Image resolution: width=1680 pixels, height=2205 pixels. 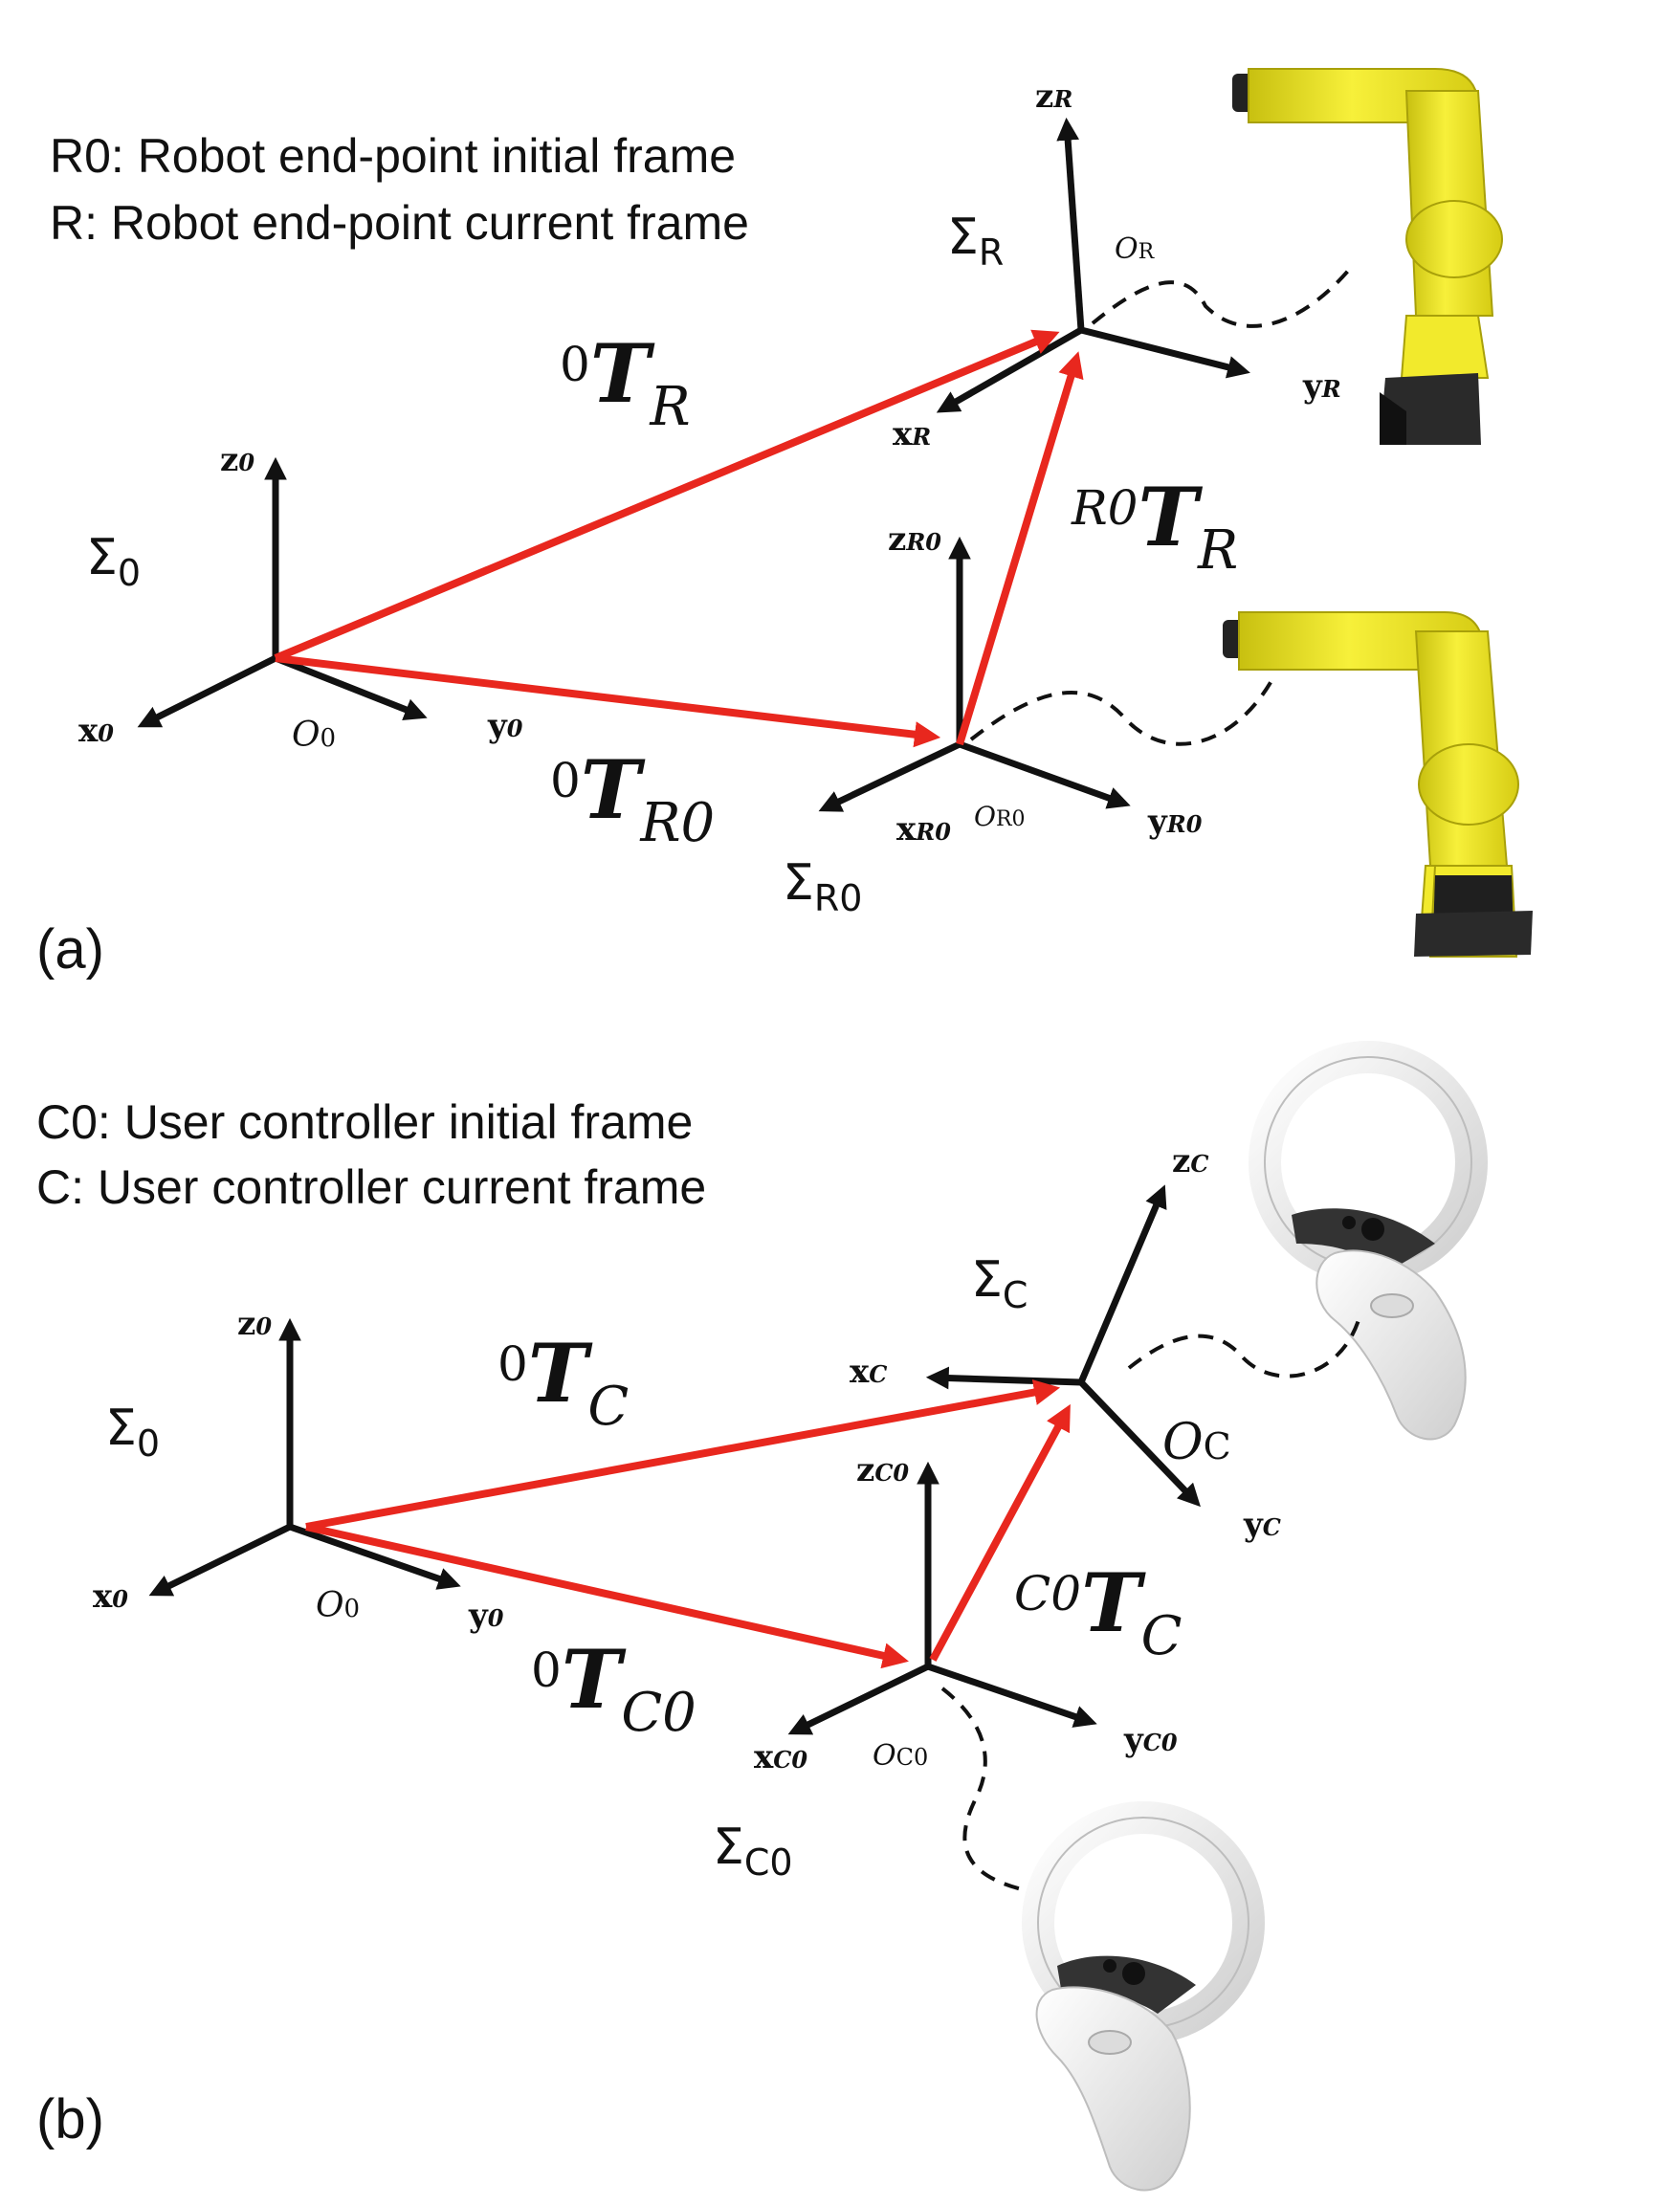 I want to click on yR0-axis, so click(x=1044, y=774).